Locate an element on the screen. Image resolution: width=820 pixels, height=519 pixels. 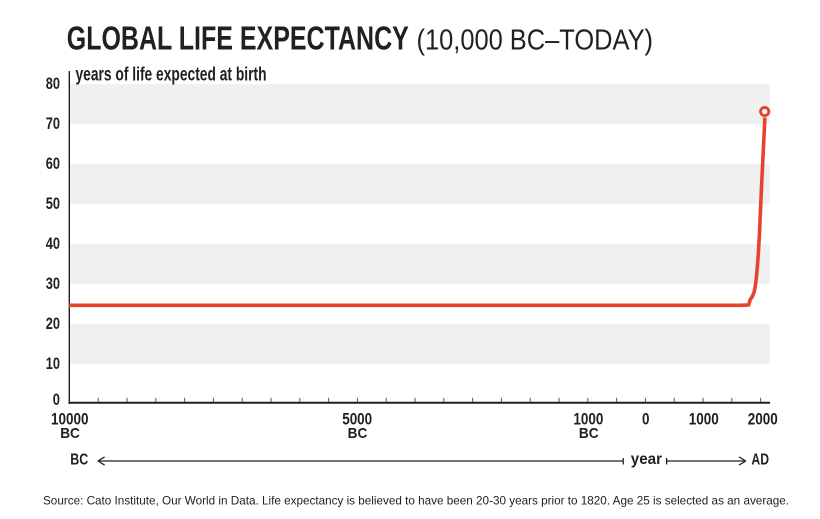
svg-text: (10,000 BC–TODAY) is located at coordinates (535, 41).